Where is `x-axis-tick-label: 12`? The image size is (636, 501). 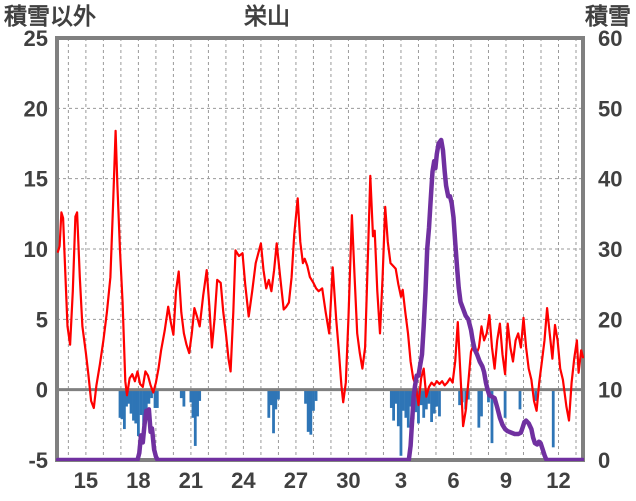 x-axis-tick-label: 12 is located at coordinates (558, 480).